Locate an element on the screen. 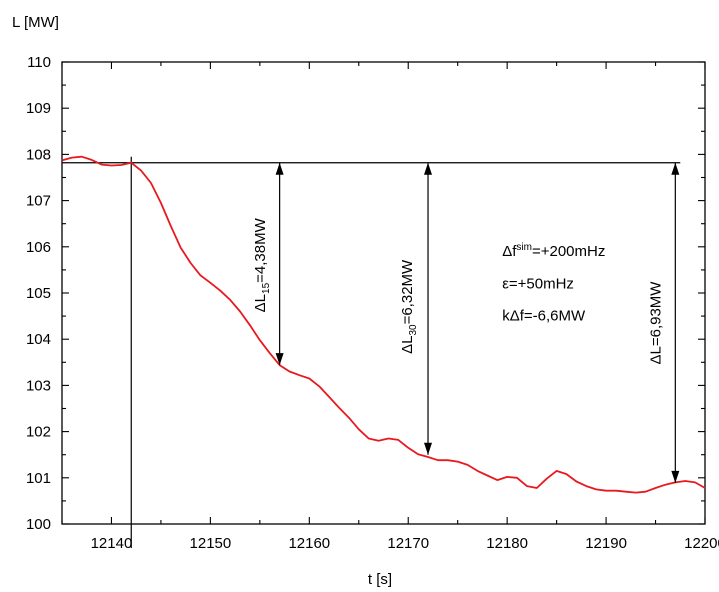 The image size is (719, 592). y-tick-label: 103 is located at coordinates (38, 385).